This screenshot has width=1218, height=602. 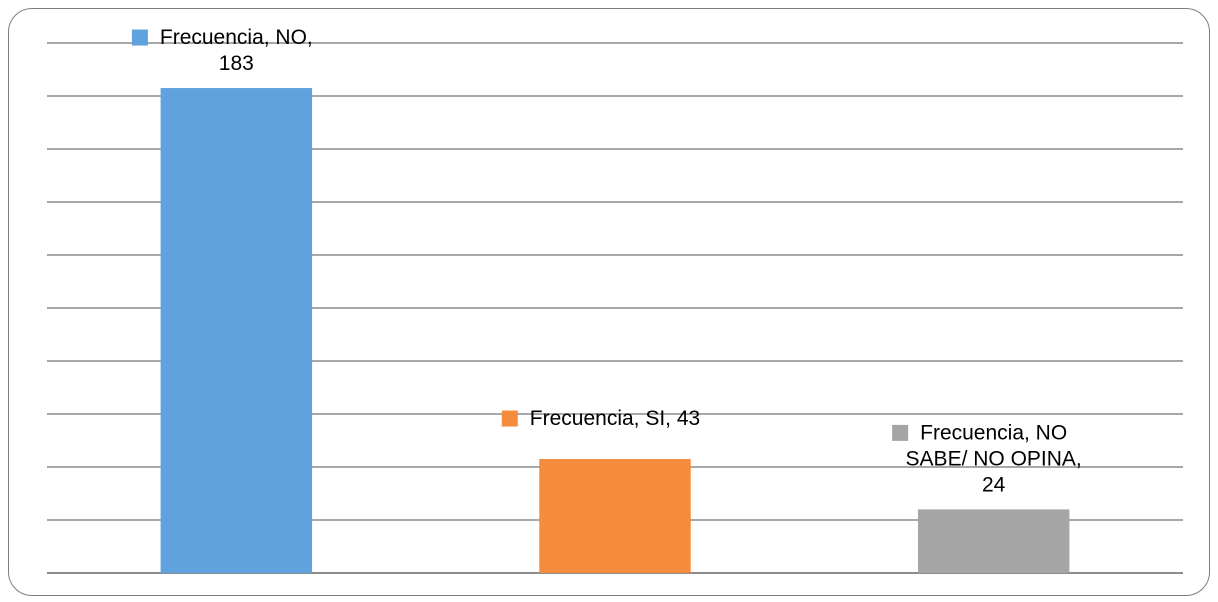 I want to click on data-label-line: SABE/ NO OPINA,, so click(x=994, y=458).